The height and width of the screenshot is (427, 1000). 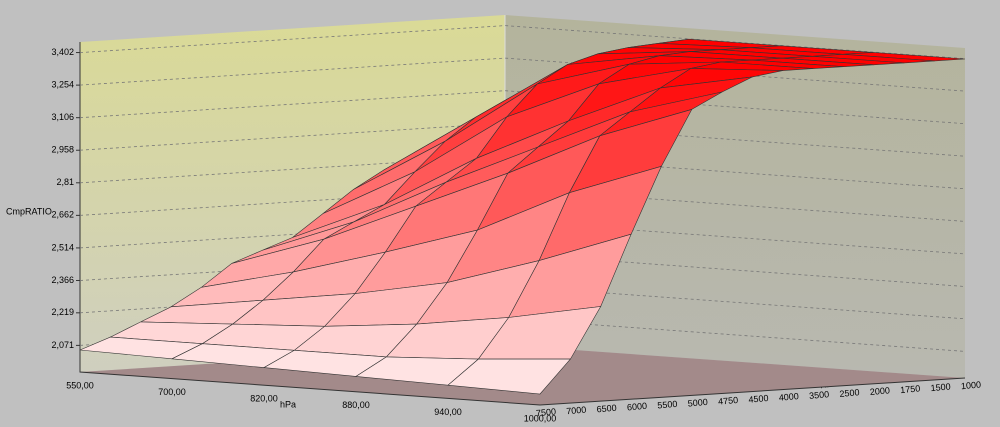 I want to click on y-tick-label: 6000, so click(x=637, y=407).